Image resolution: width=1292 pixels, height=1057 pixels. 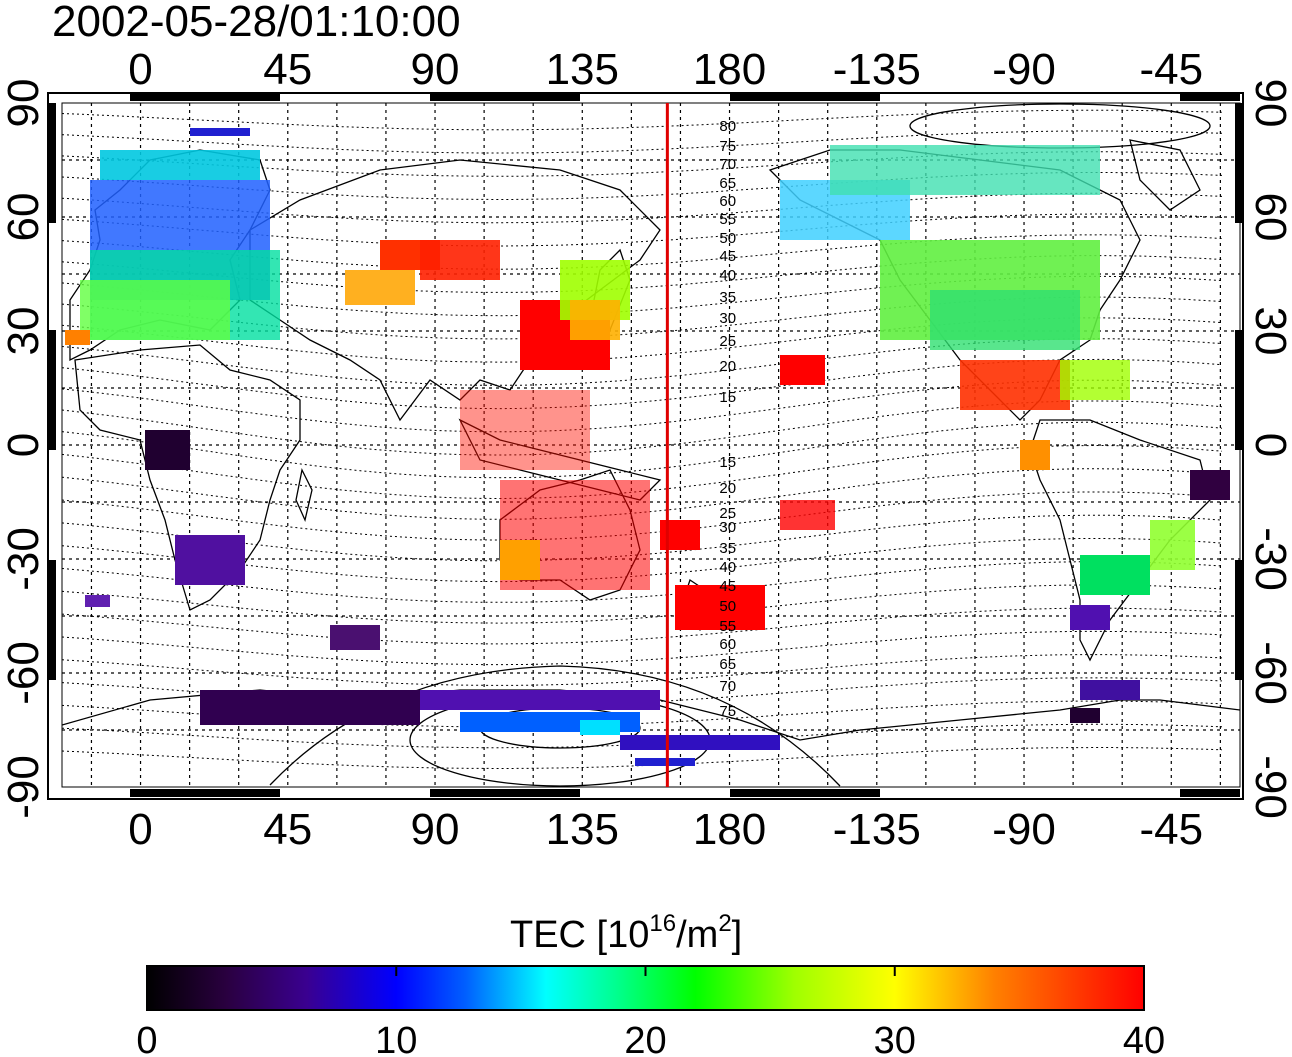 I want to click on map-title: 2002-05-28/01:10:00, so click(x=256, y=23).